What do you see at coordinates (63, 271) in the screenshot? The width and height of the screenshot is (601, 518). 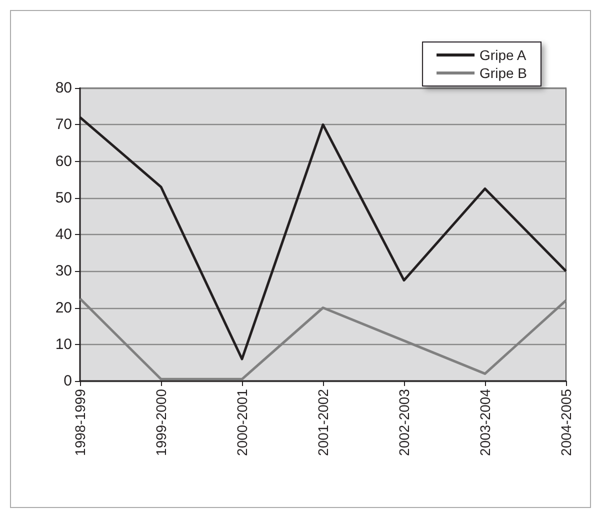 I see `y-tick-label: 30` at bounding box center [63, 271].